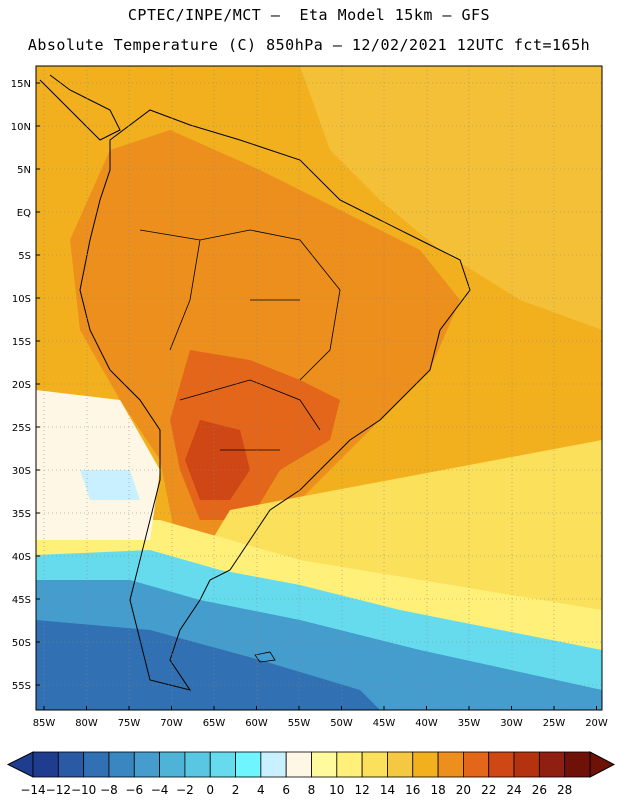 Image resolution: width=618 pixels, height=800 pixels. Describe the element at coordinates (44, 723) in the screenshot. I see `lon-label: 85W` at that location.